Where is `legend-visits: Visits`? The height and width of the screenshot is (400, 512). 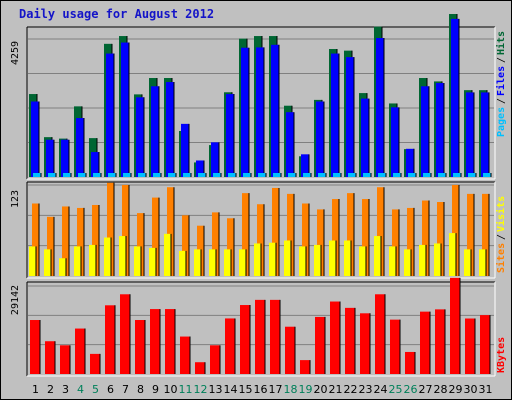
legend-visits: Visits is located at coordinates (501, 214).